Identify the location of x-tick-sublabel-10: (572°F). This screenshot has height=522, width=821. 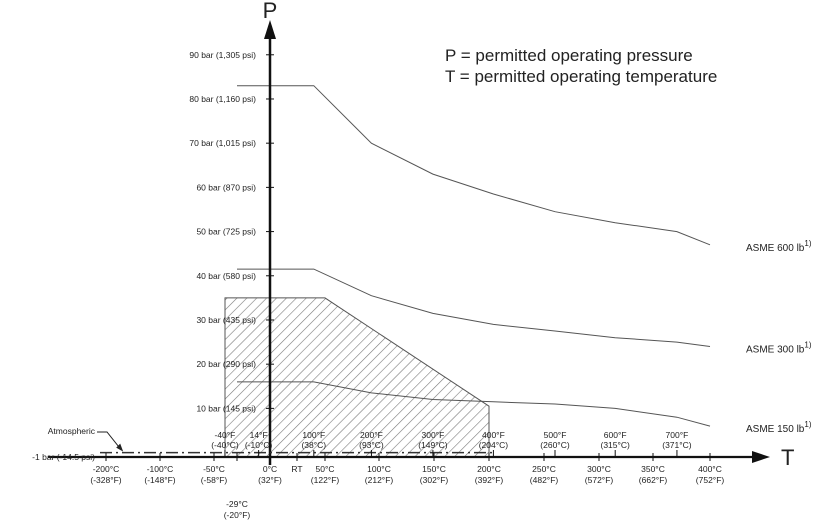
(599, 480).